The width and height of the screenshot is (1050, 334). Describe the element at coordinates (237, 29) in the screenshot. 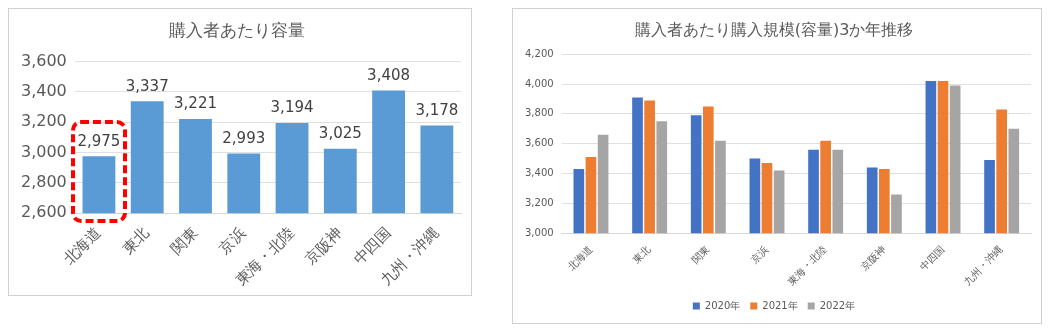

I see `chart-title: 購入者あたり容量` at that location.